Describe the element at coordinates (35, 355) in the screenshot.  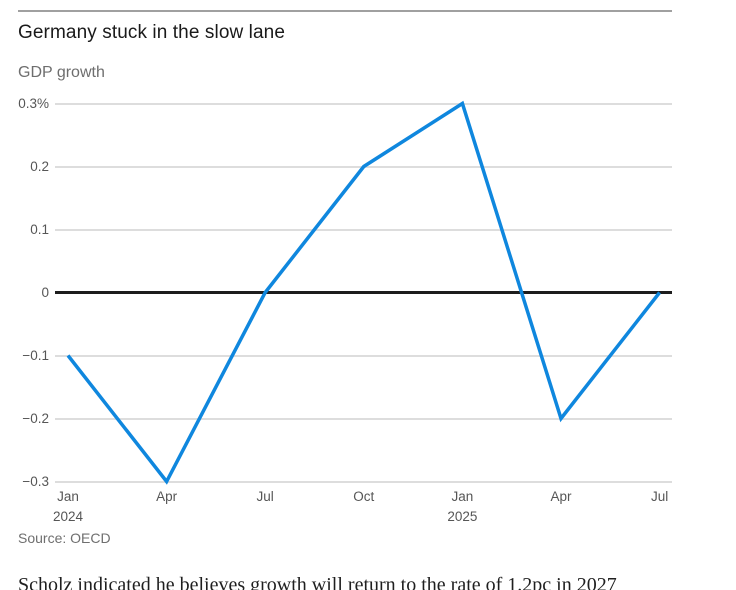
I see `y-axis-tick-label: −0.1` at that location.